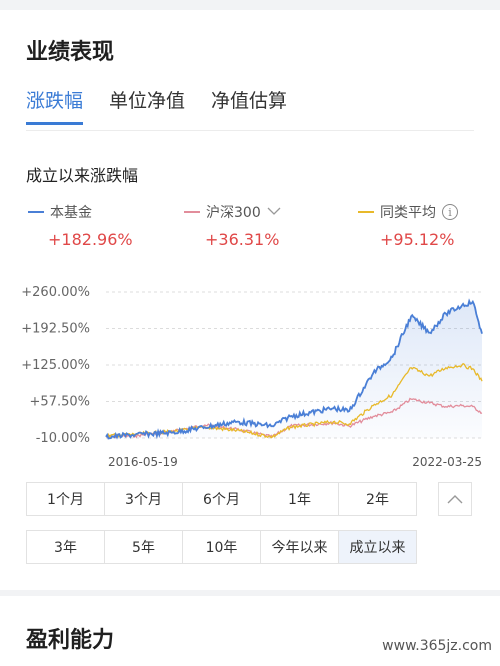  Describe the element at coordinates (63, 438) in the screenshot. I see `y-tick-label: -10.00%` at that location.